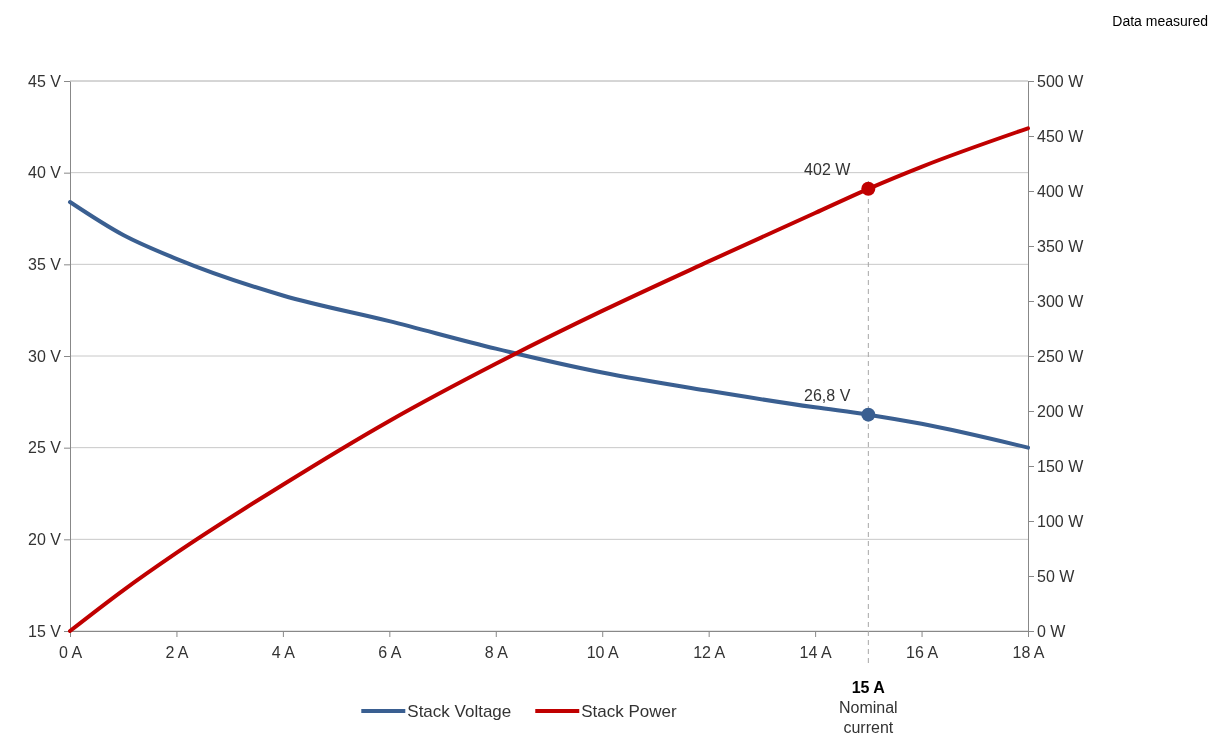 The image size is (1216, 751). Describe the element at coordinates (1061, 301) in the screenshot. I see `y2-tick-label: 300 W` at that location.